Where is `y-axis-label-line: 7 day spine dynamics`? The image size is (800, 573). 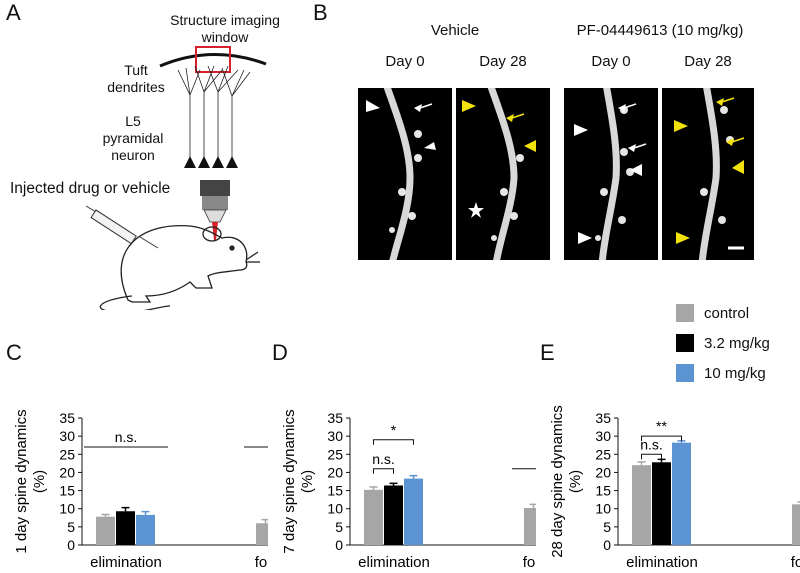 y-axis-label-line: 7 day spine dynamics is located at coordinates (289, 481).